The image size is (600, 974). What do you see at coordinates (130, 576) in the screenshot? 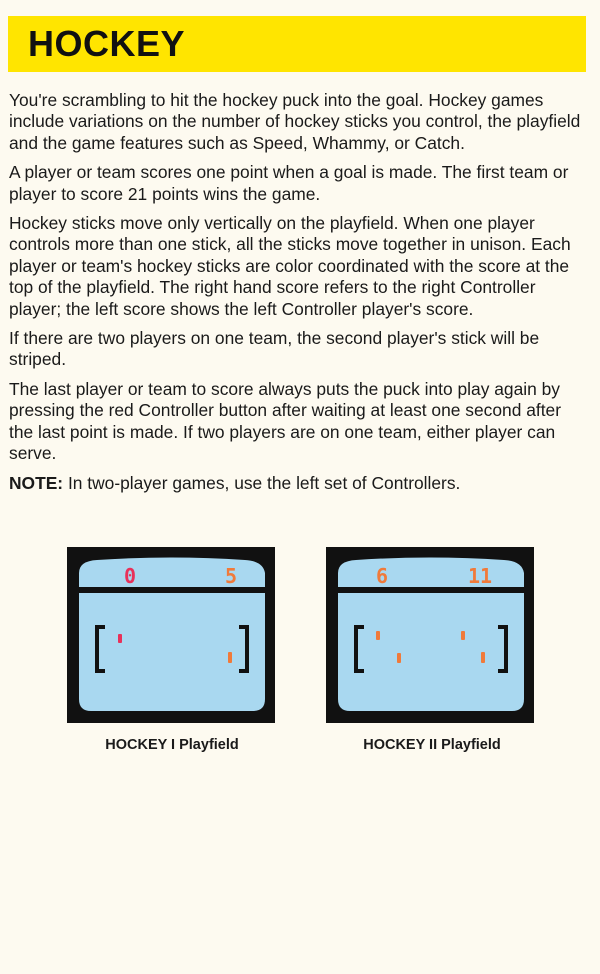
I see `score-left: 0` at bounding box center [130, 576].